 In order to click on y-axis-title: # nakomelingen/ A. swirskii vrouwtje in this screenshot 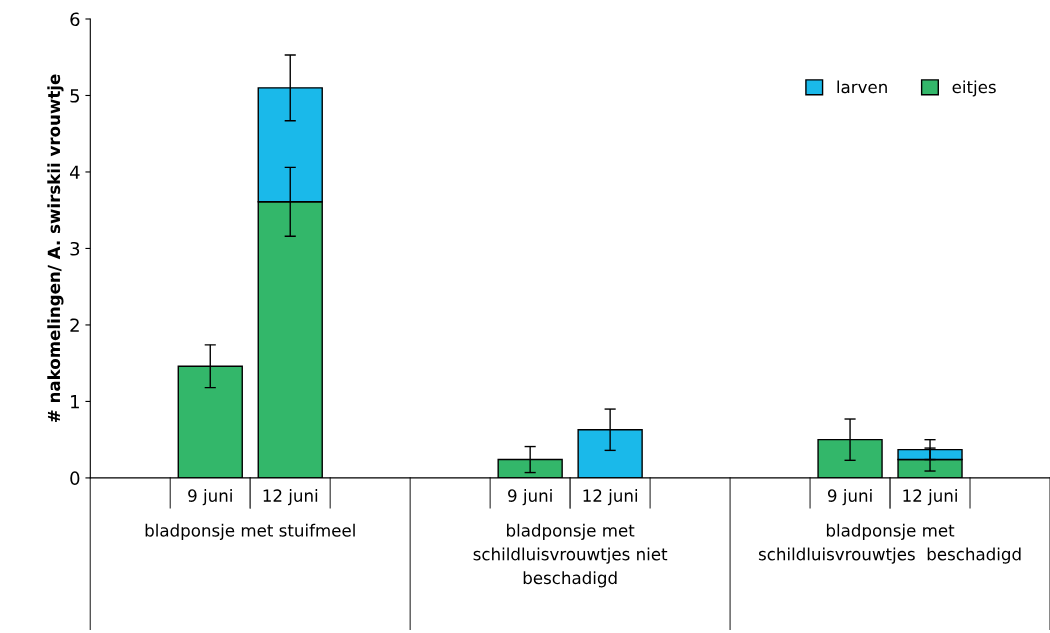, I will do `click(55, 248)`.